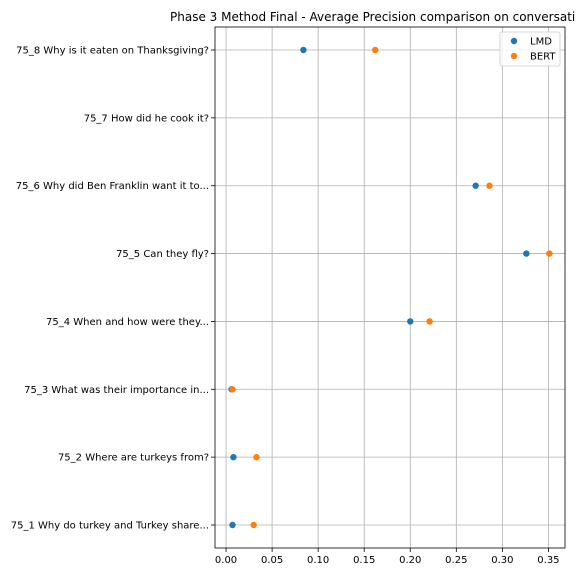  I want to click on legend: LMD BERT, so click(530, 49).